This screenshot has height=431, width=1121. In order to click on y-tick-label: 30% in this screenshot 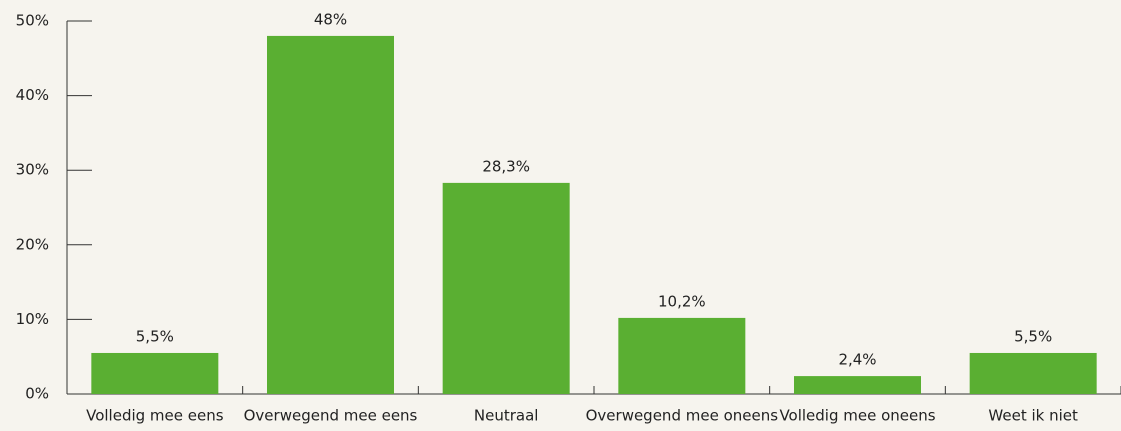, I will do `click(32, 170)`.